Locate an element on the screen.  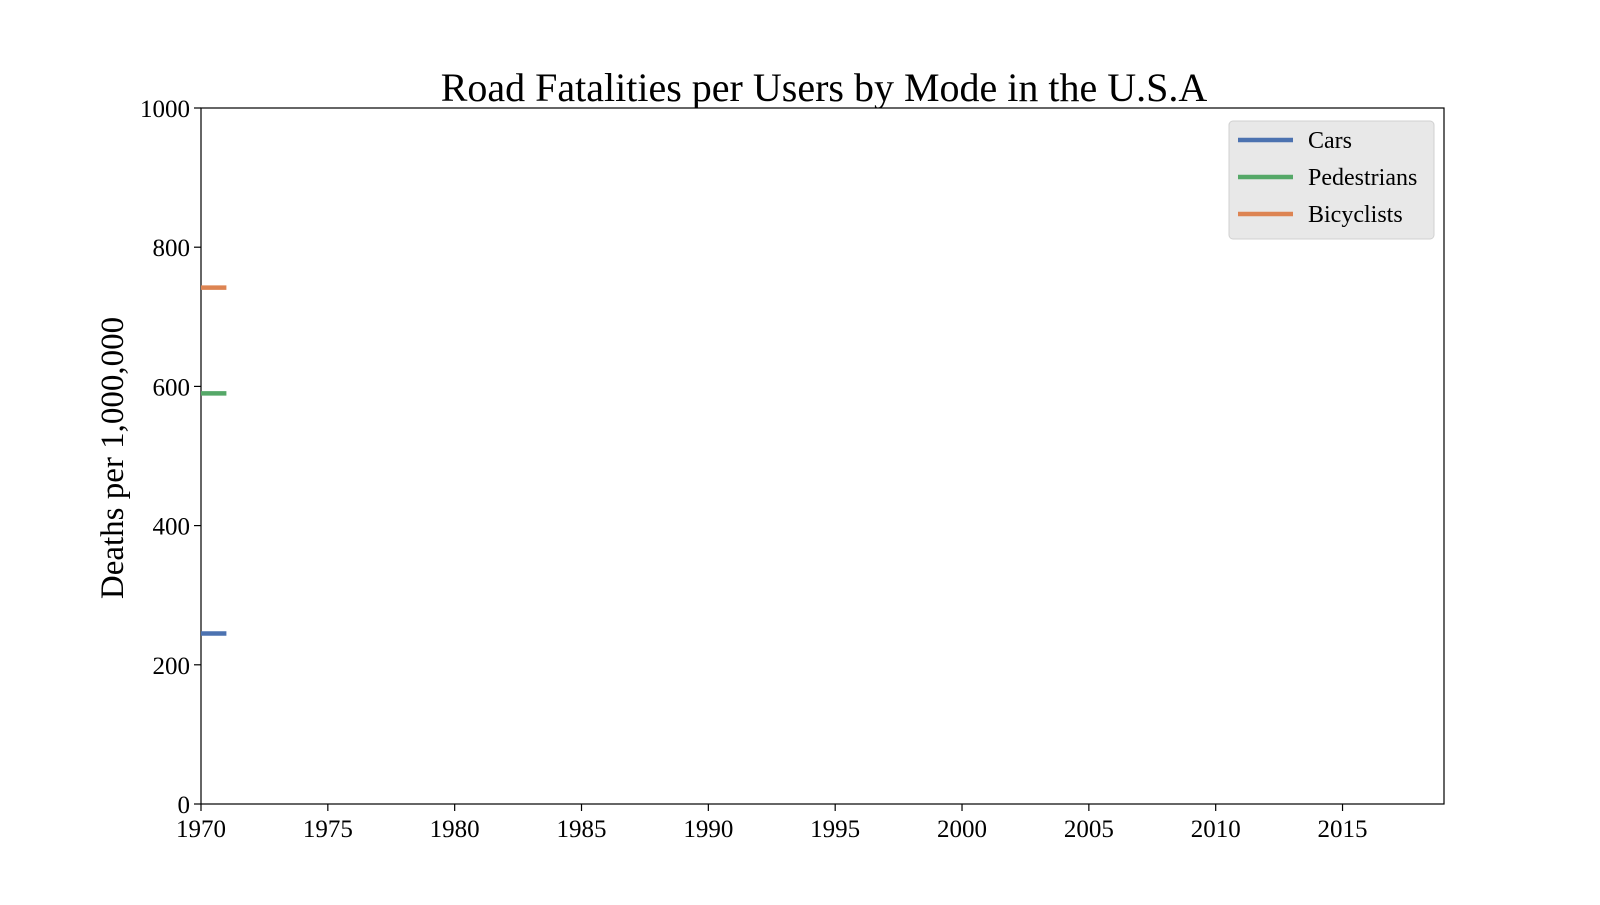
x-tick-label: 2015 is located at coordinates (1343, 829).